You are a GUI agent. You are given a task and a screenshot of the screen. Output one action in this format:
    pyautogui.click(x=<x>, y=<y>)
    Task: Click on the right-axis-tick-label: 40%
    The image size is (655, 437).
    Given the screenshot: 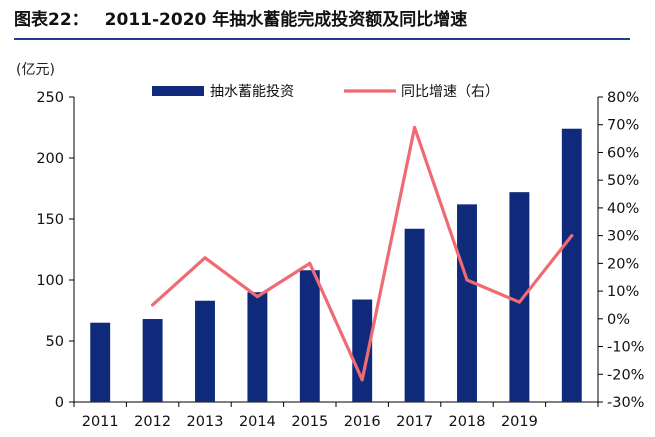 What is the action you would take?
    pyautogui.click(x=623, y=209)
    